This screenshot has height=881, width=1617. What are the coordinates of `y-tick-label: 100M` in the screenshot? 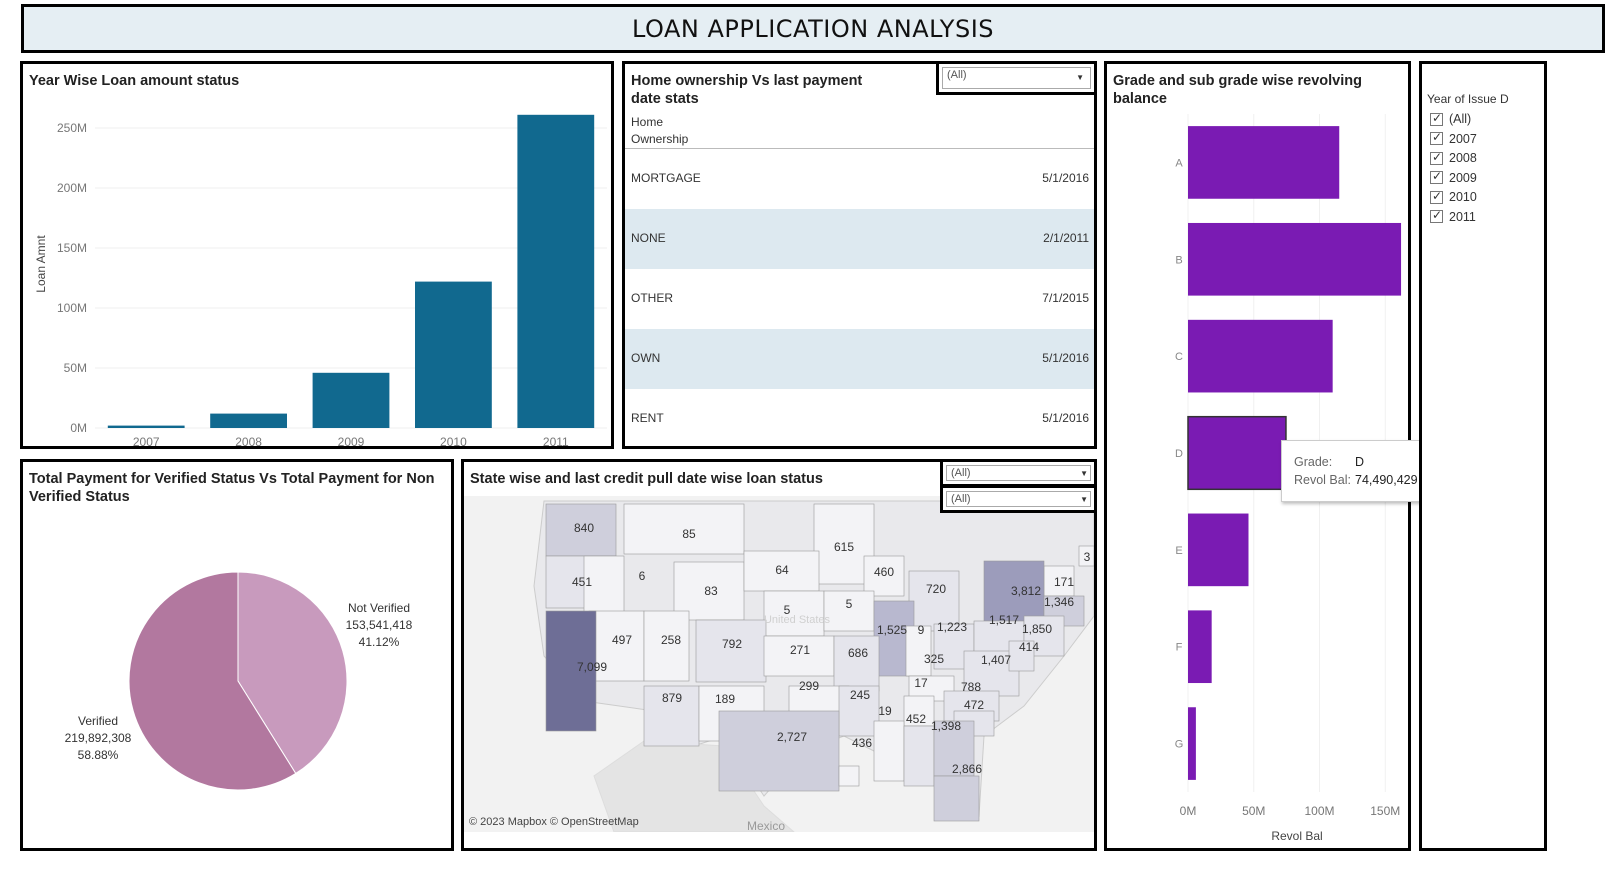 It's located at (72, 308).